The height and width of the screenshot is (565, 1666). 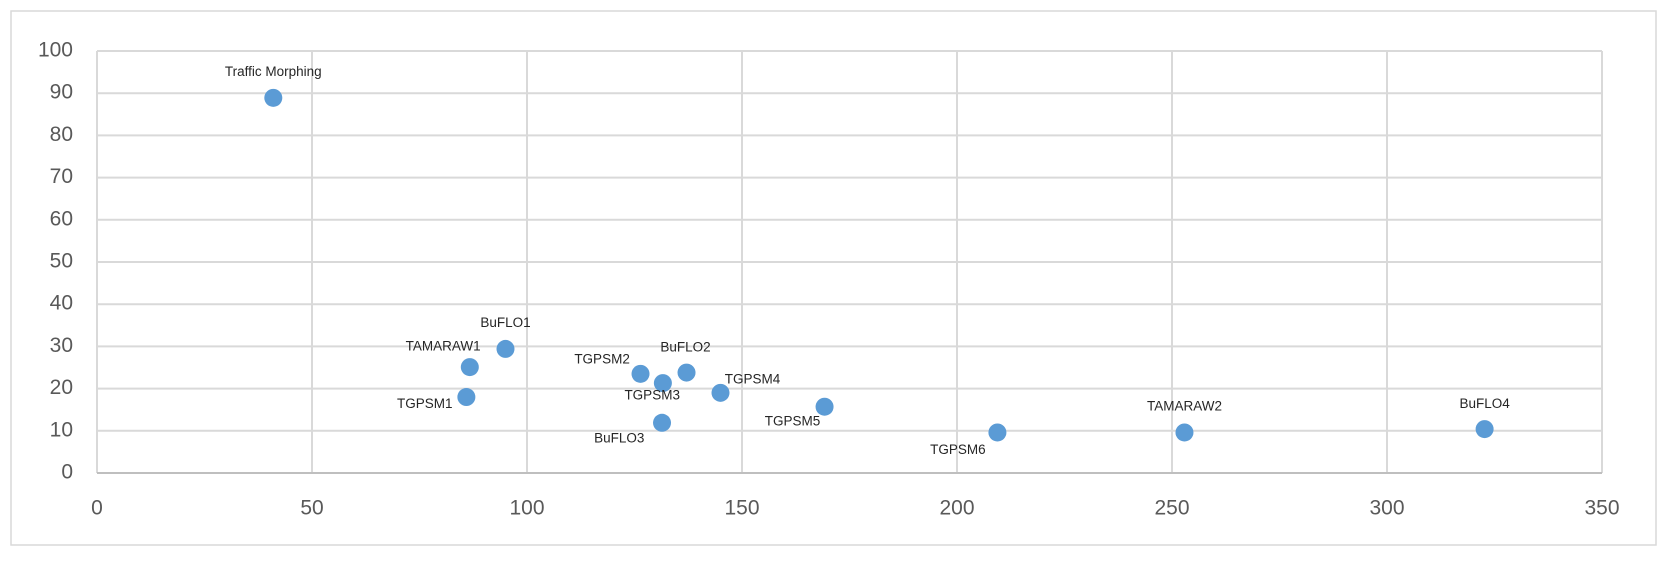 What do you see at coordinates (1184, 405) in the screenshot?
I see `point-label: TAMARAW2` at bounding box center [1184, 405].